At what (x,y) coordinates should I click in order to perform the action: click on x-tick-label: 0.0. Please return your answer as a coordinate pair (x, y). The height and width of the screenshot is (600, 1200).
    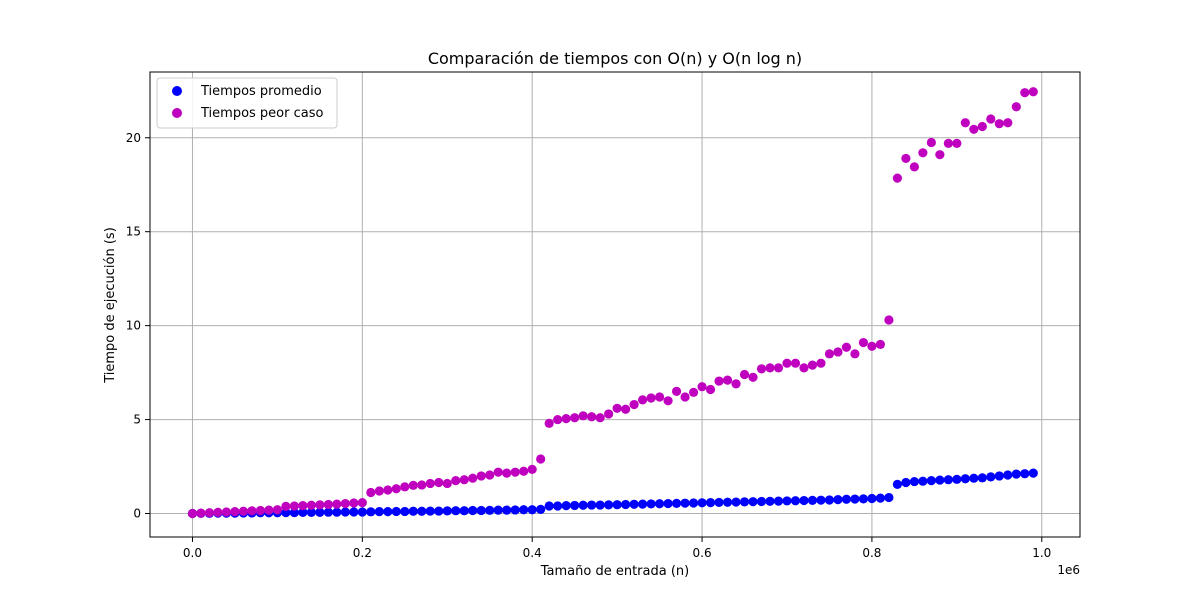
    Looking at the image, I should click on (192, 553).